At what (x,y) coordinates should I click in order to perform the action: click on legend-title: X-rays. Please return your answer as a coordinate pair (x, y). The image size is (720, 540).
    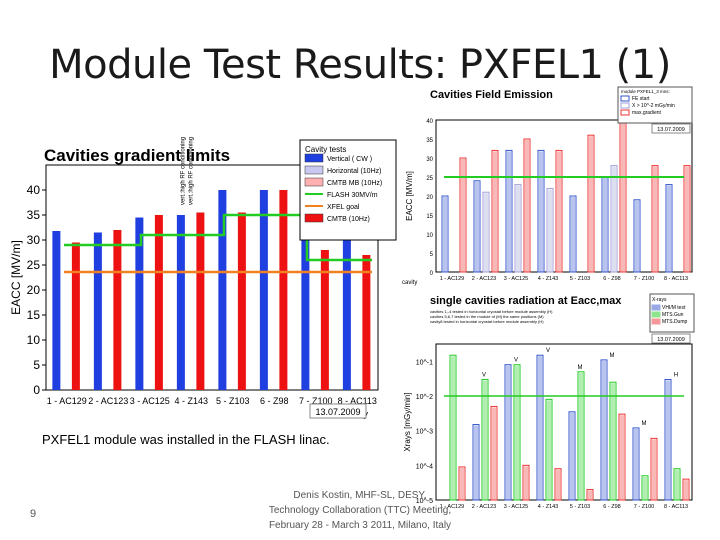
    Looking at the image, I should click on (659, 300).